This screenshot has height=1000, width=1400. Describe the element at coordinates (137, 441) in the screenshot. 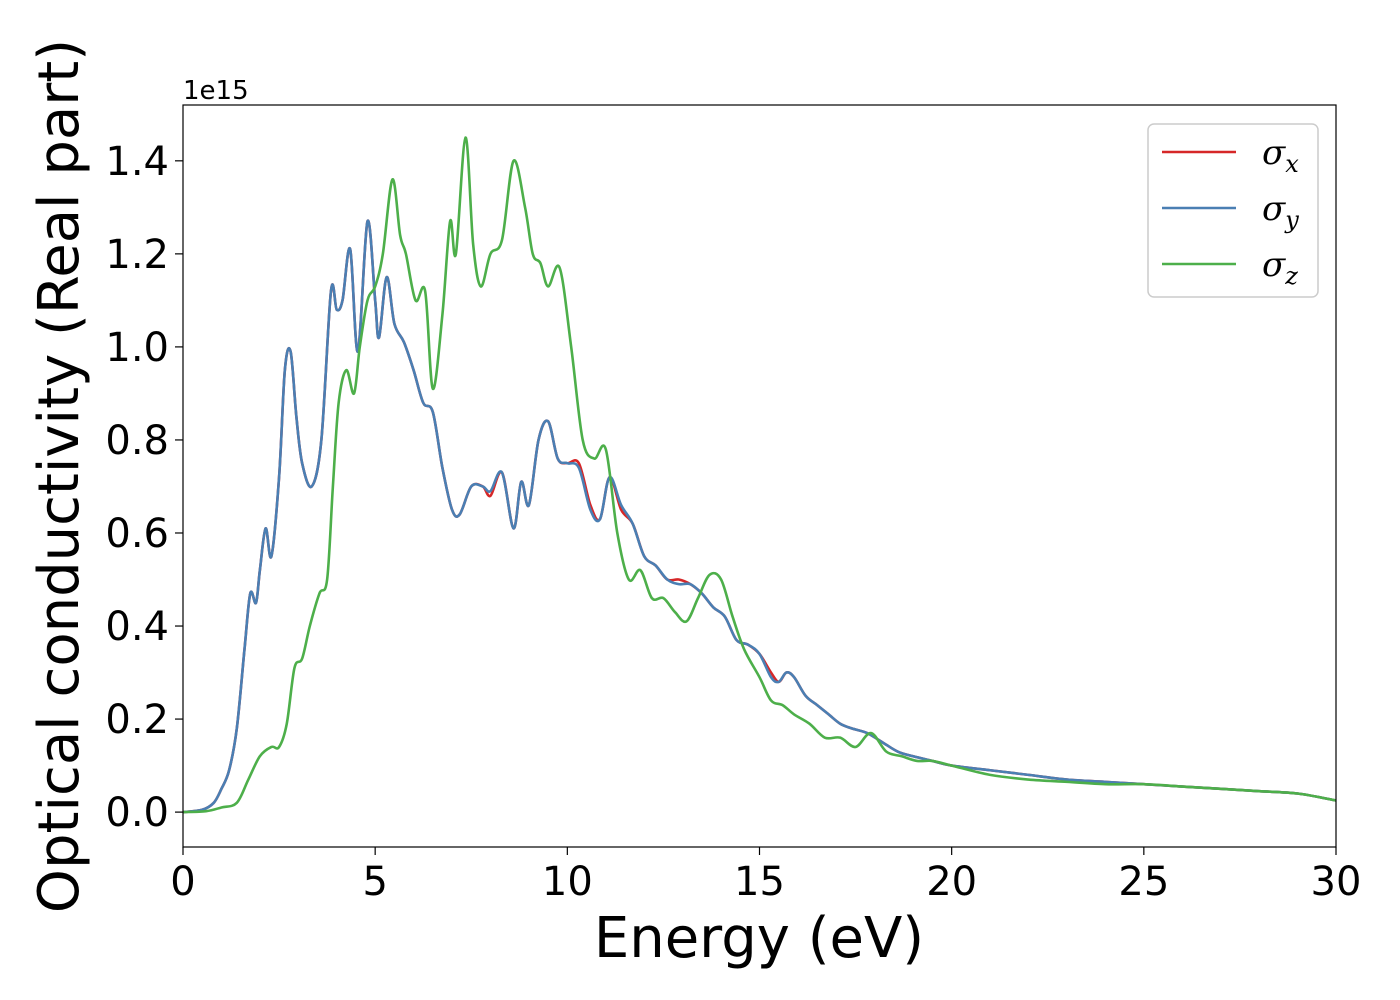

I see `y-tick-label: 0.8` at that location.